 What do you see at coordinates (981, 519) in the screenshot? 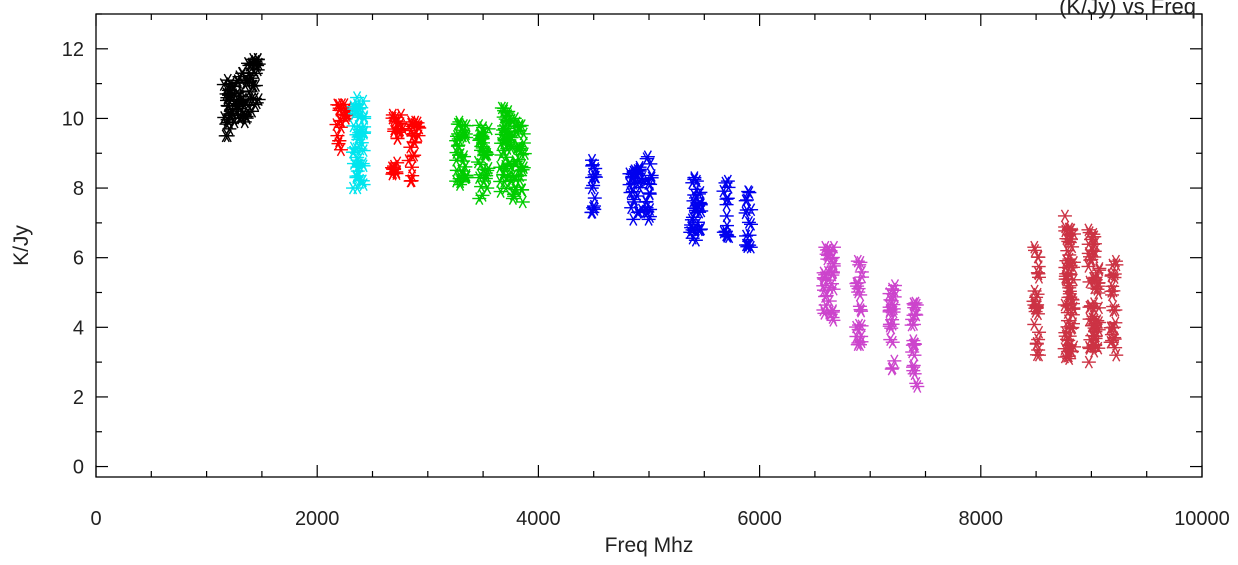
I see `x-tick-label: 8000` at bounding box center [981, 519].